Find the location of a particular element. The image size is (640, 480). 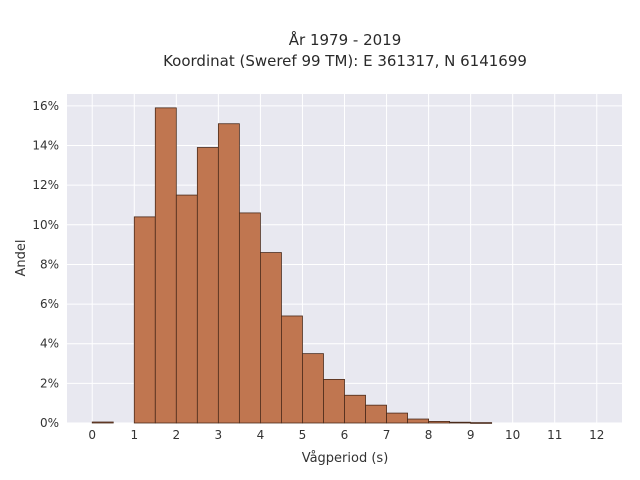

y-tick-label: 0% is located at coordinates (49, 423).